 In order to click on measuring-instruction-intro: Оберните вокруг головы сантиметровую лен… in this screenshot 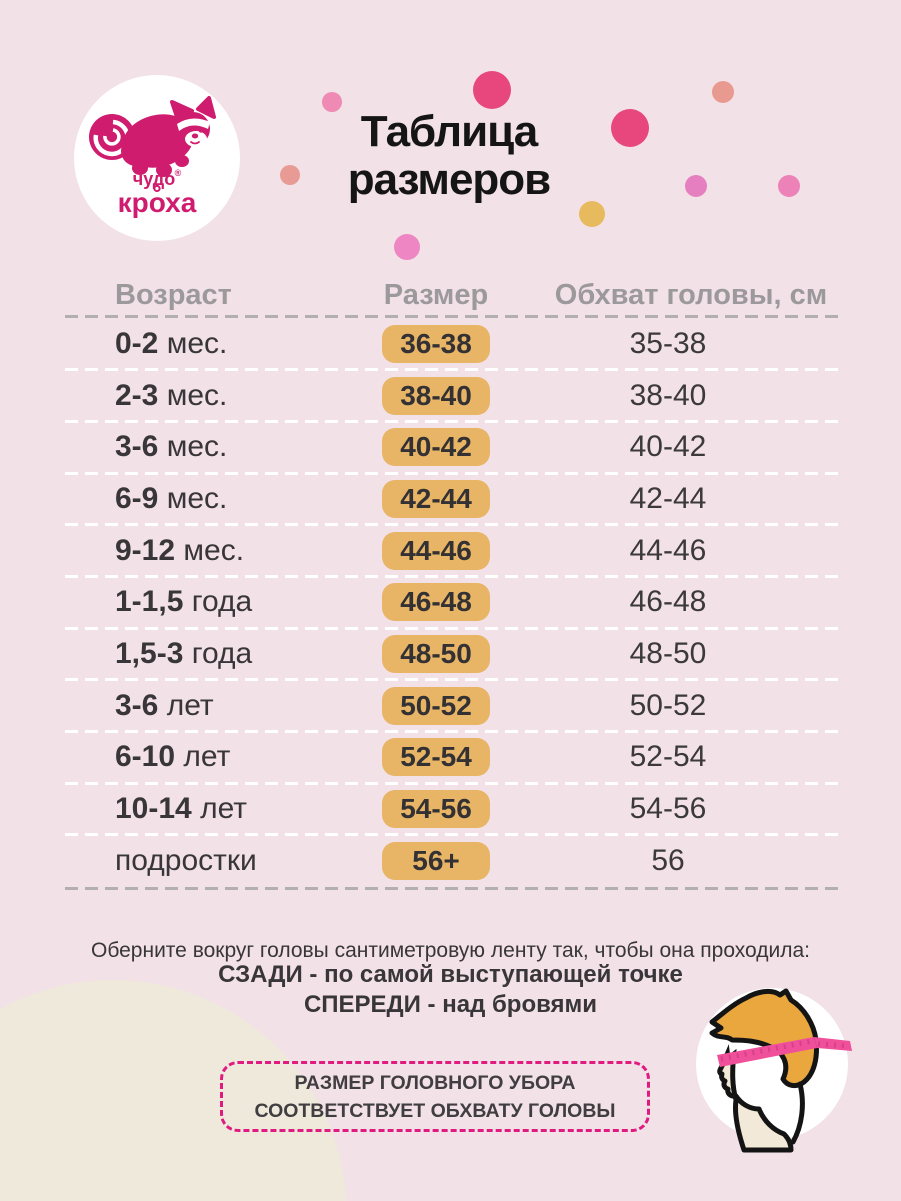, I will do `click(450, 950)`.